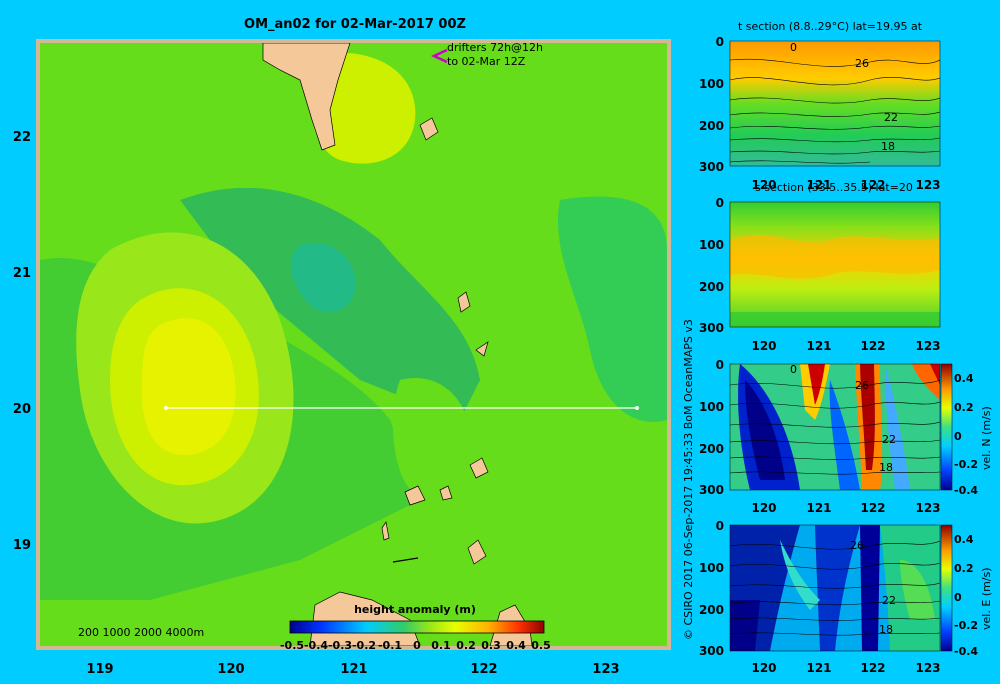  What do you see at coordinates (720, 526) in the screenshot?
I see `ve-y-tick: 0` at bounding box center [720, 526].